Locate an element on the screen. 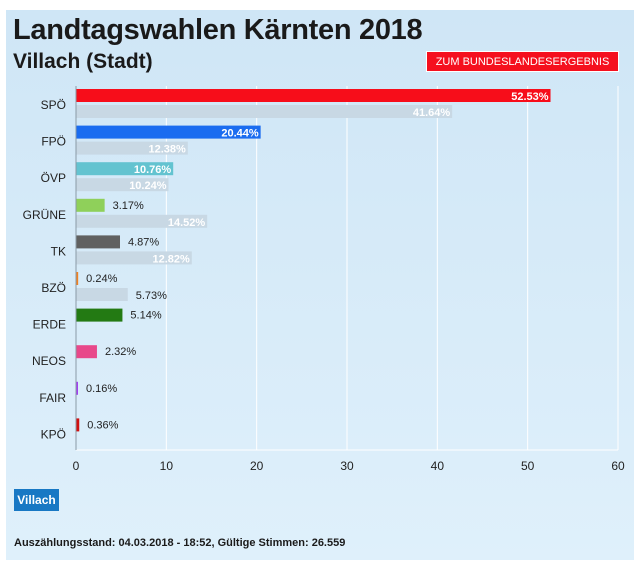  category-label: ERDE is located at coordinates (49, 325).